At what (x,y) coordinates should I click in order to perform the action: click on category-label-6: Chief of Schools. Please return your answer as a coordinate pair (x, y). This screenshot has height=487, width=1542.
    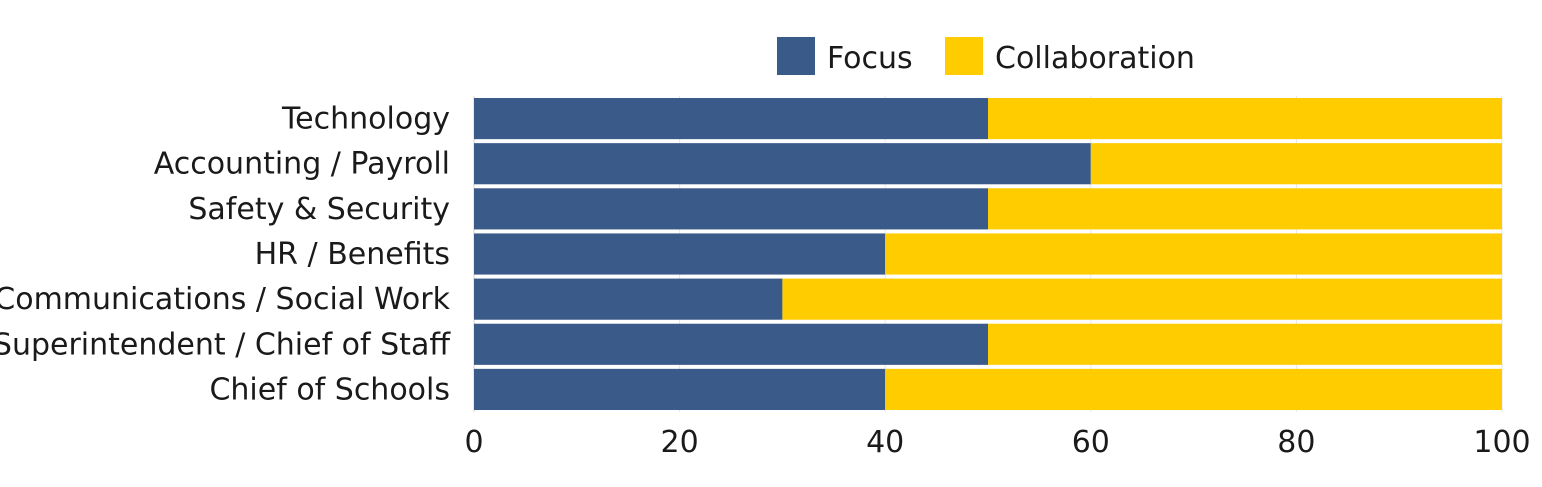
    Looking at the image, I should click on (329, 389).